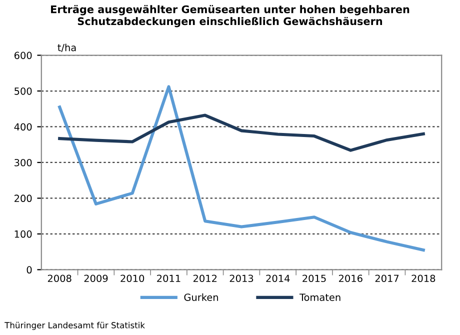  Describe the element at coordinates (74, 326) in the screenshot. I see `text: Thüringer Landesamt für Statistik` at that location.